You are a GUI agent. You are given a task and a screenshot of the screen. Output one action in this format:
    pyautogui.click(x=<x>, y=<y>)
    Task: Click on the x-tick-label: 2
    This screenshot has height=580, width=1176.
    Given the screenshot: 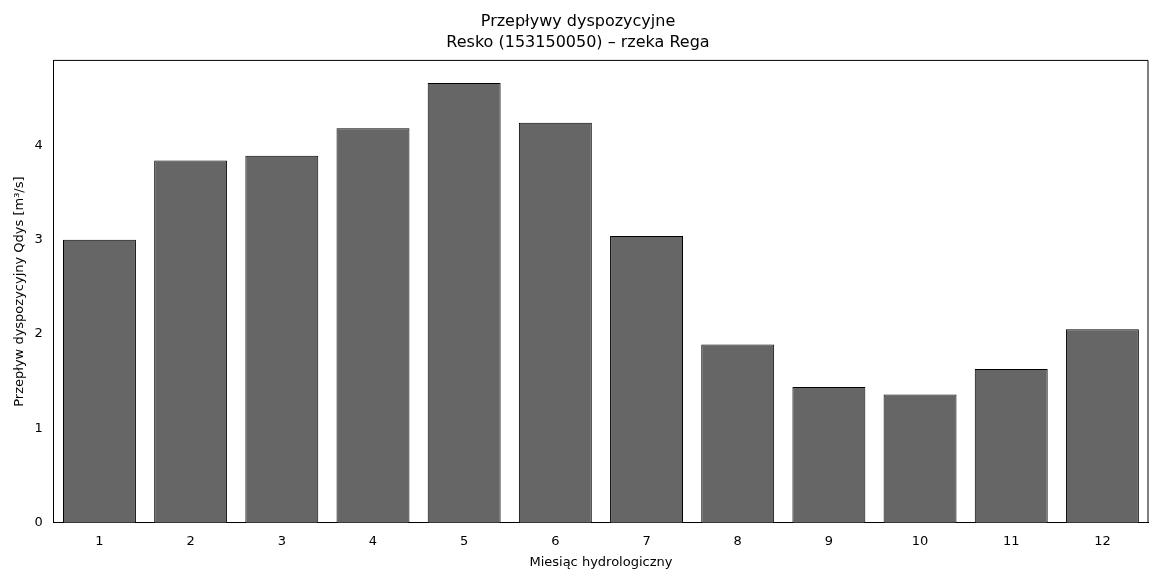 What is the action you would take?
    pyautogui.click(x=190, y=540)
    